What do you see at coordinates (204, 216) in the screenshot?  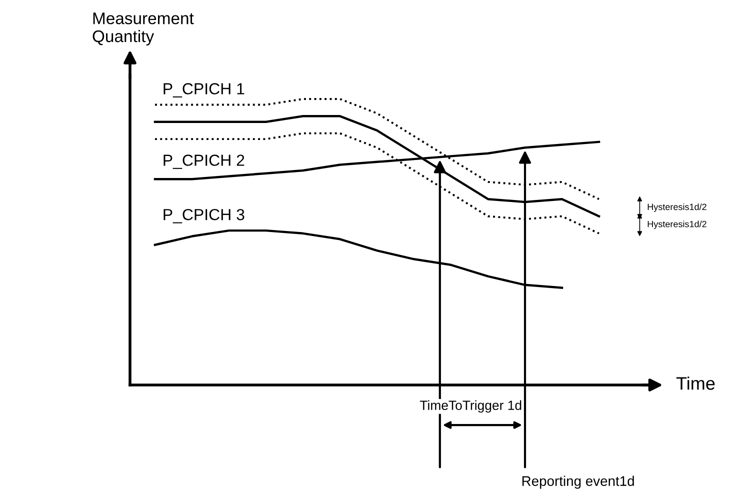 I see `series-label: P_CPICH 3` at bounding box center [204, 216].